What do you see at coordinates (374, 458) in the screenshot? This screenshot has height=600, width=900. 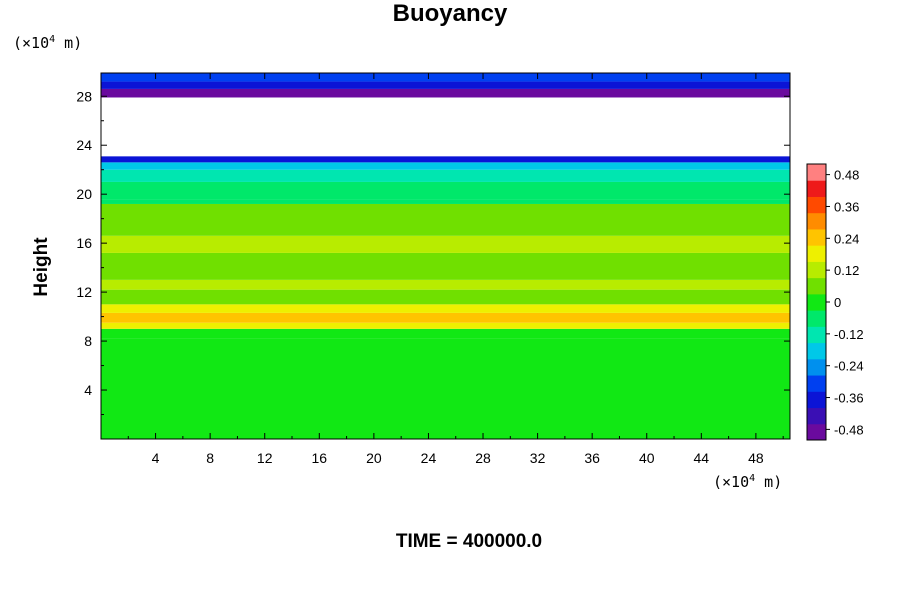 I see `x-tick-label: 20` at bounding box center [374, 458].